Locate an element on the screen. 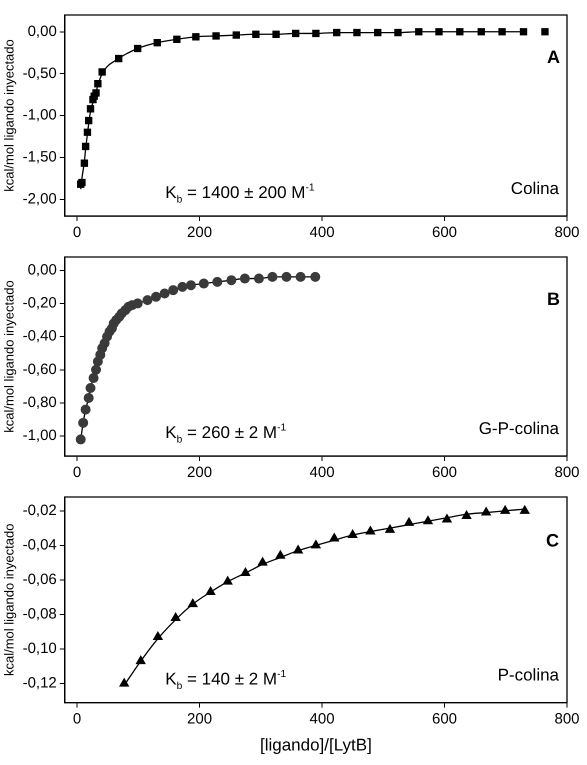 This screenshot has width=587, height=765. y-tick-label: -0,04 is located at coordinates (39, 545).